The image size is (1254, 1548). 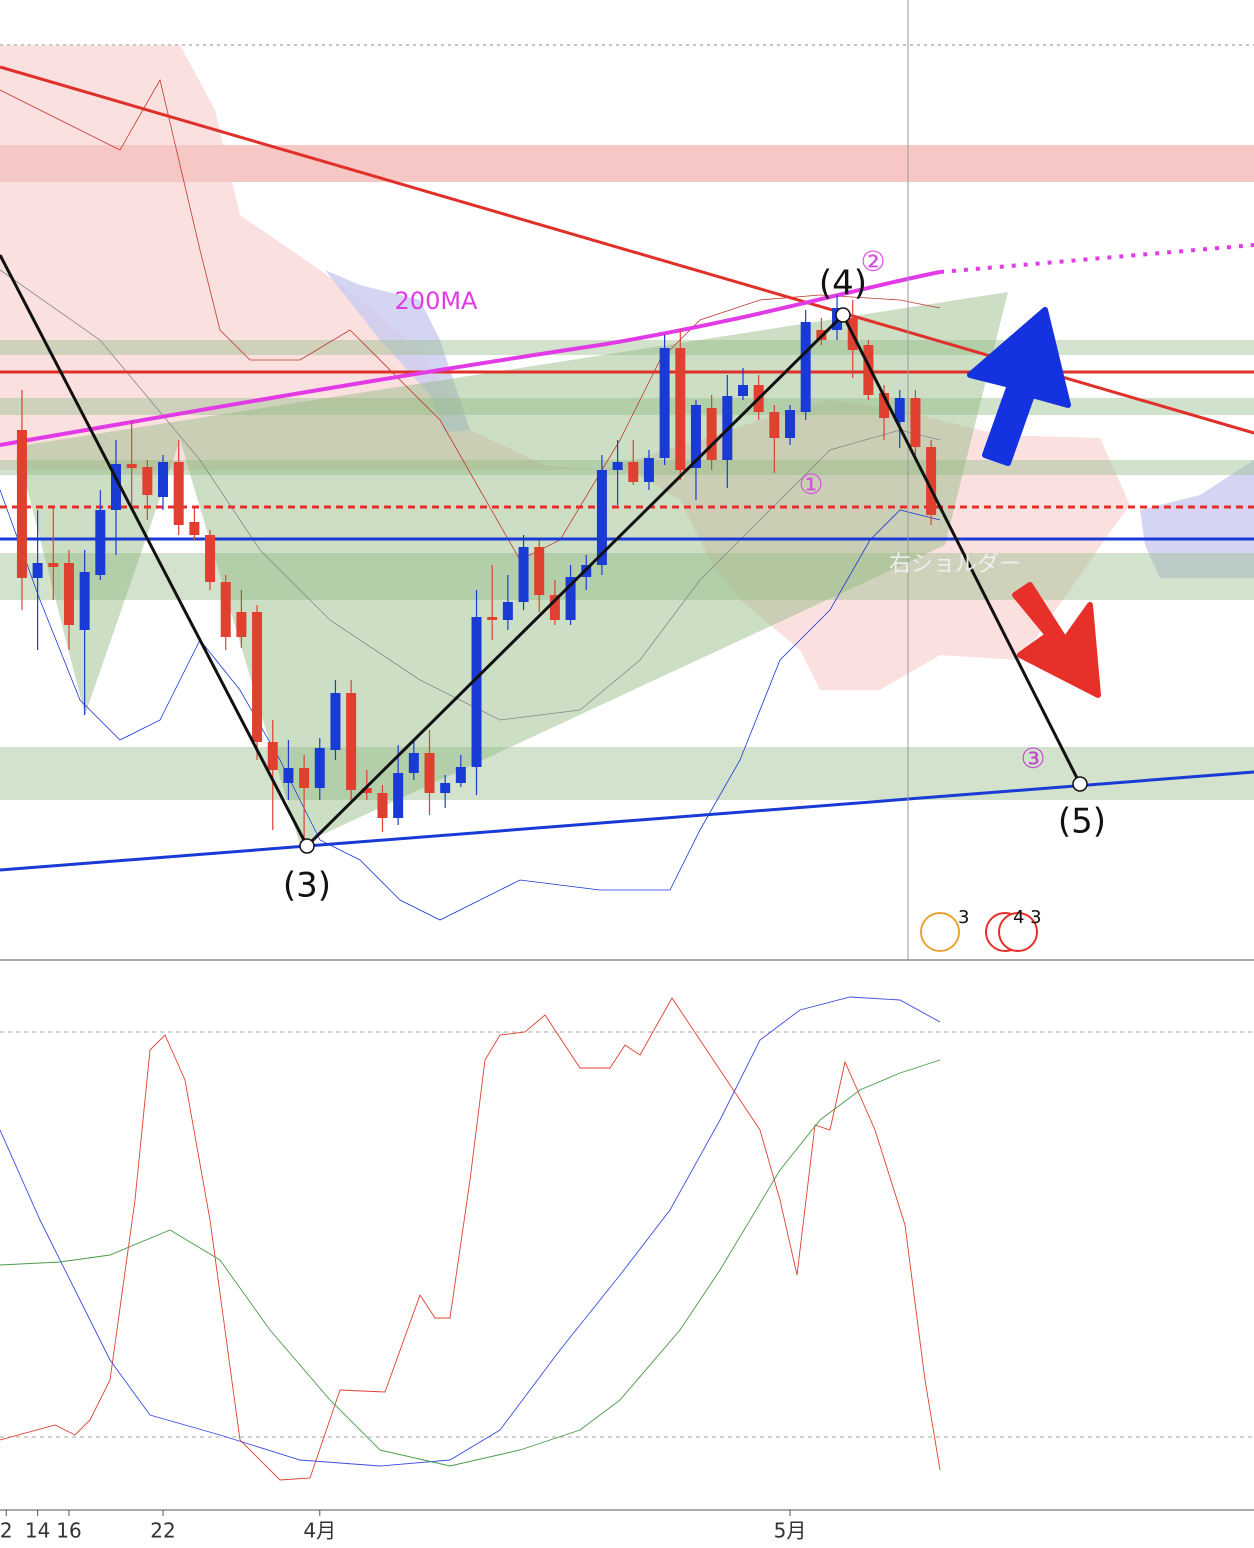 I want to click on wave-label: (3), so click(x=307, y=886).